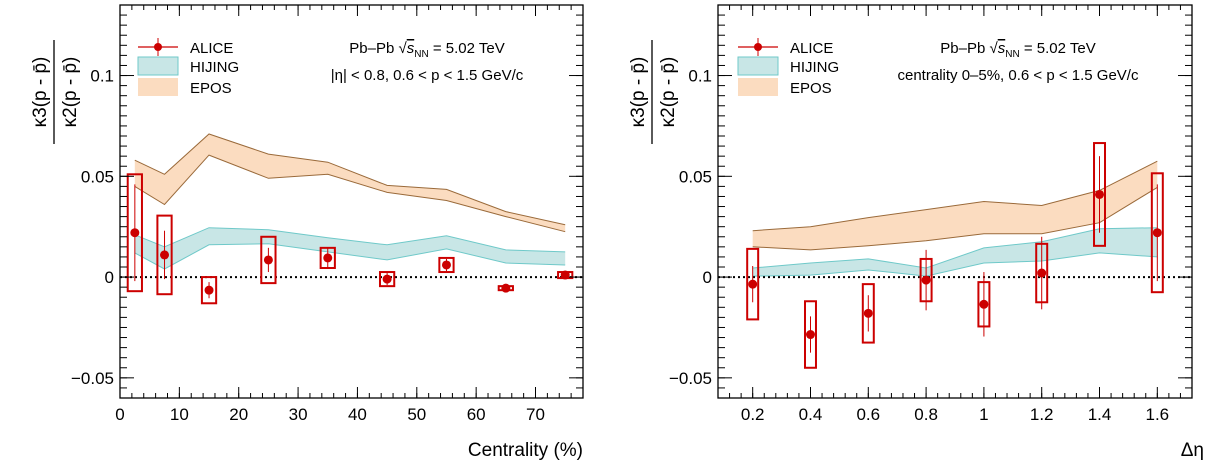 The height and width of the screenshot is (465, 1207). What do you see at coordinates (119, 414) in the screenshot?
I see `x-tick-label: 0` at bounding box center [119, 414].